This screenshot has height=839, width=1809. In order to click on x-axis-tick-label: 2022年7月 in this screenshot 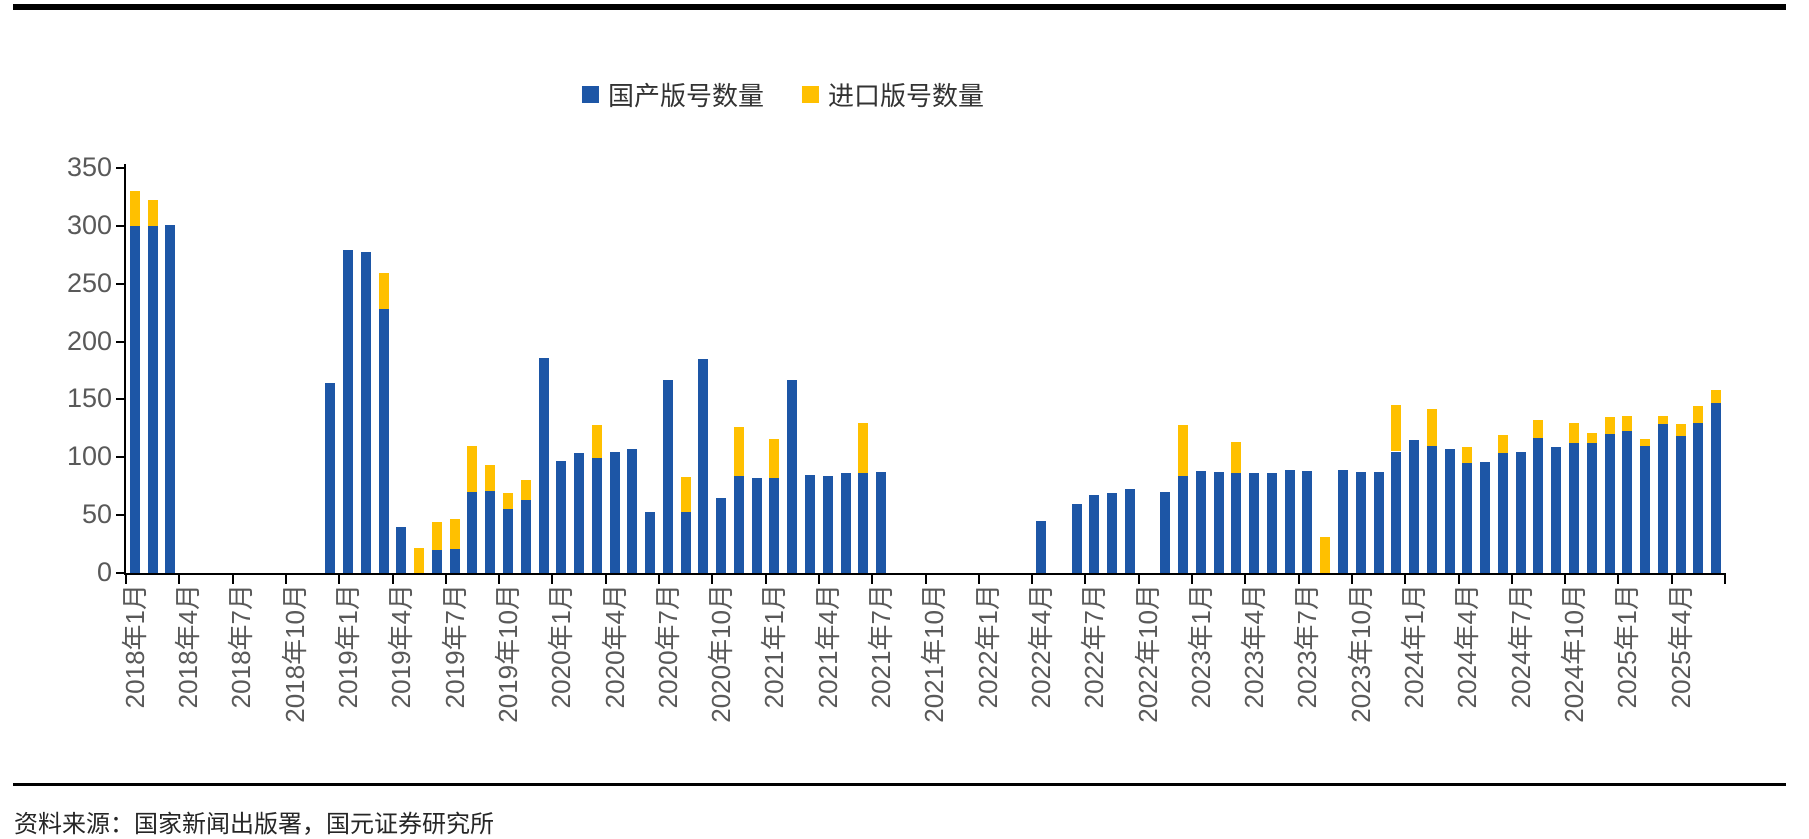, I will do `click(1094, 646)`.